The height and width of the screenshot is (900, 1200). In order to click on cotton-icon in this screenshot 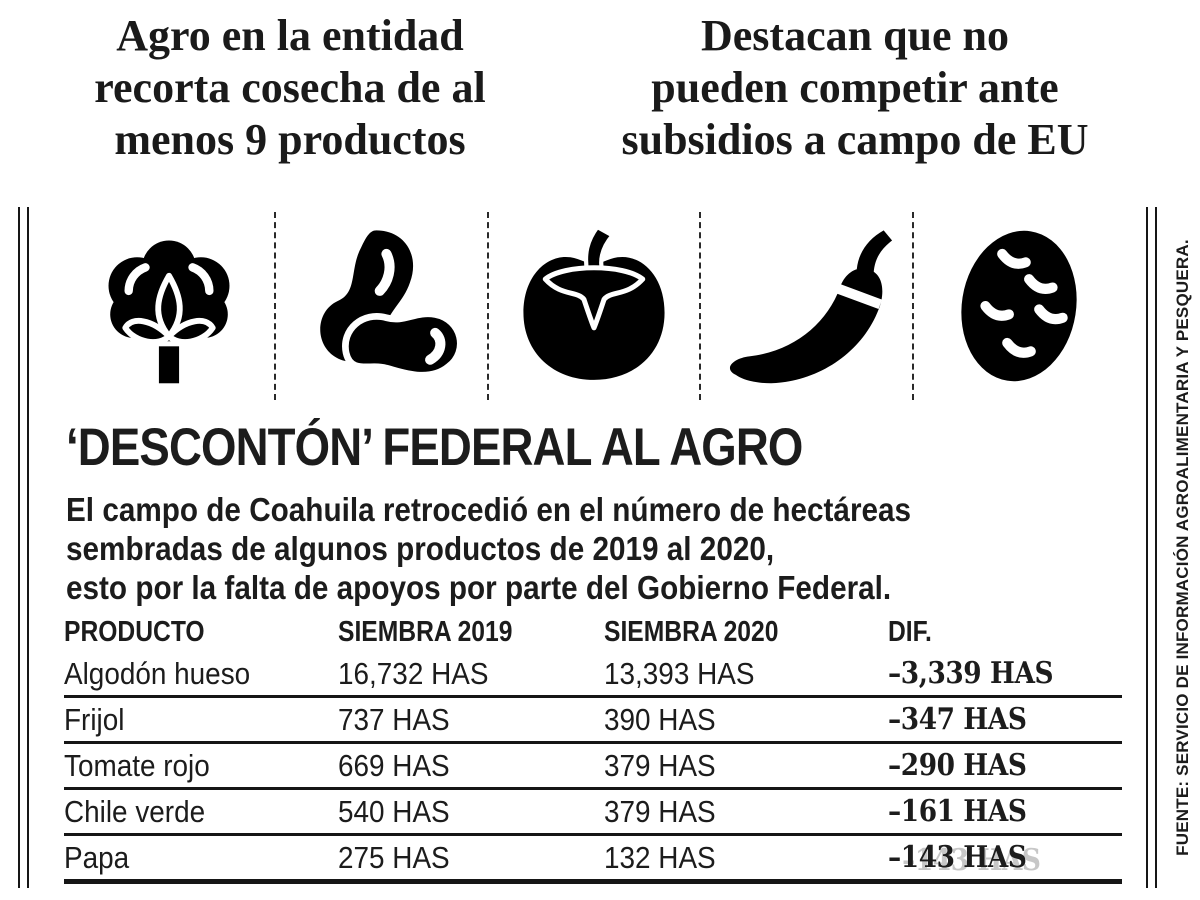, I will do `click(169, 312)`.